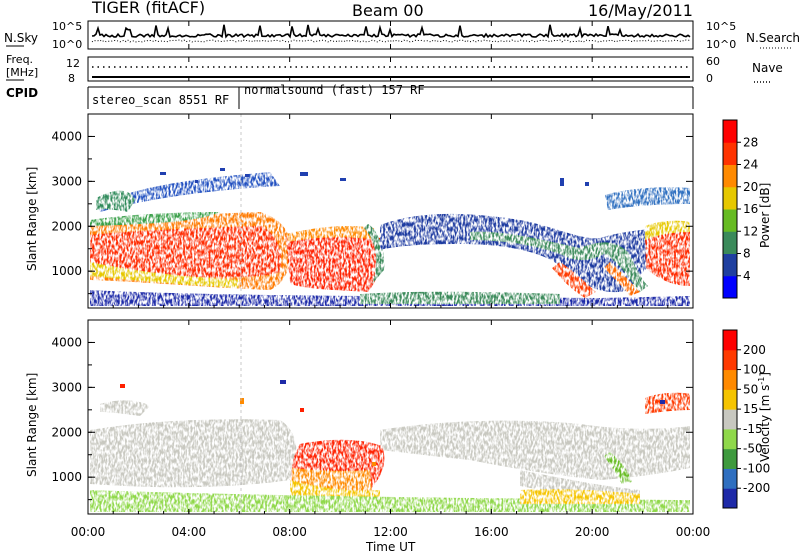 The image size is (800, 558). I want to click on x-axis-label: Time UT, so click(390, 547).